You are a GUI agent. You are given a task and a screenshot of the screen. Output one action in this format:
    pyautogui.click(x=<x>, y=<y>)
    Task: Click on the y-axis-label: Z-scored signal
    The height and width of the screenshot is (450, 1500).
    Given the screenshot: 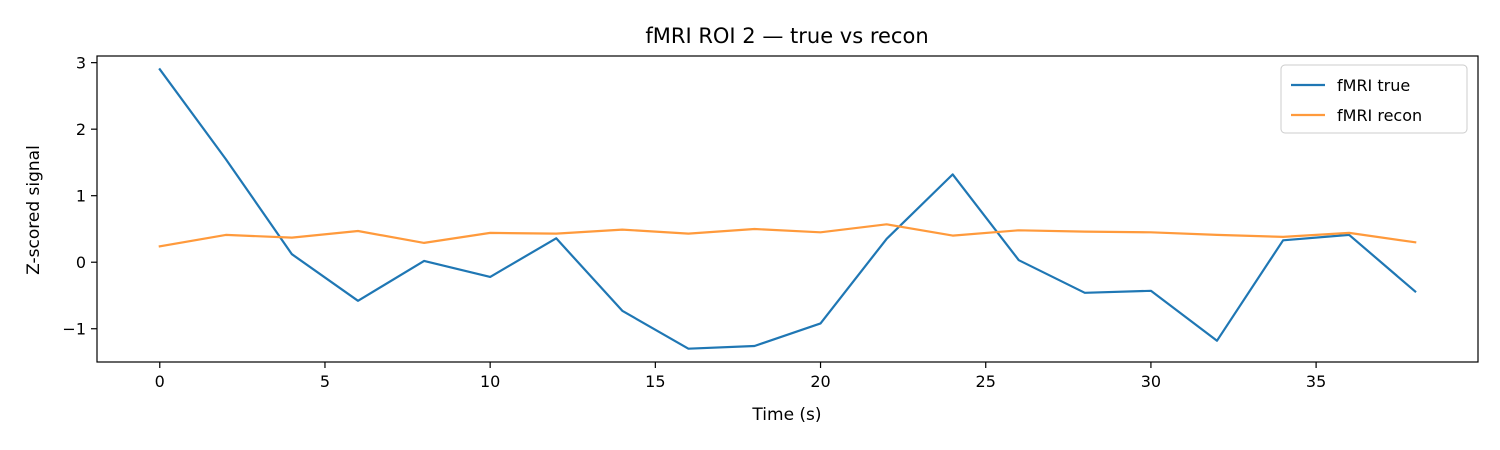 What is the action you would take?
    pyautogui.click(x=34, y=210)
    